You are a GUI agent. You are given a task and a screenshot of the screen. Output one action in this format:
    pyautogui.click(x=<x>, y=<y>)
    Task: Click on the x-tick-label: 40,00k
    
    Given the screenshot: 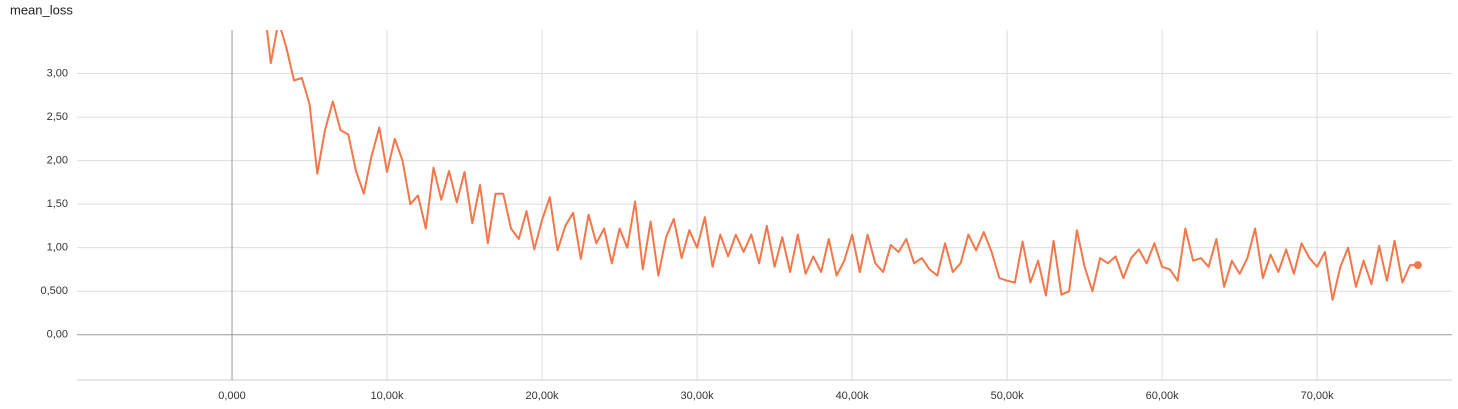 What is the action you would take?
    pyautogui.click(x=853, y=396)
    